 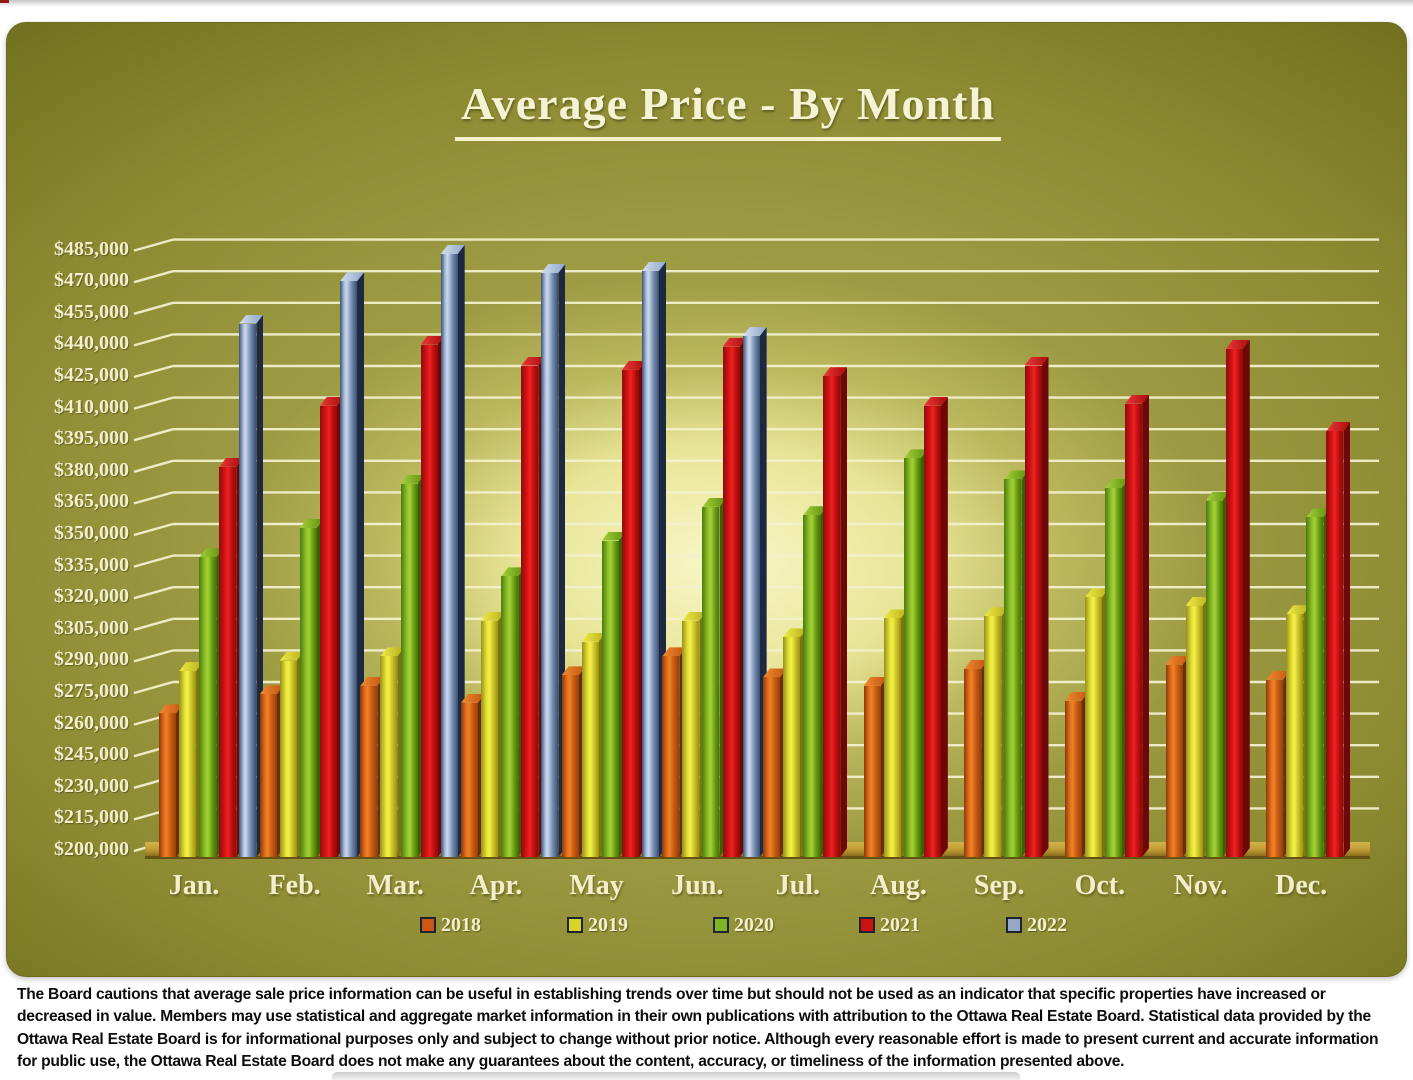 I want to click on x-axis-label-May: May, so click(x=596, y=885).